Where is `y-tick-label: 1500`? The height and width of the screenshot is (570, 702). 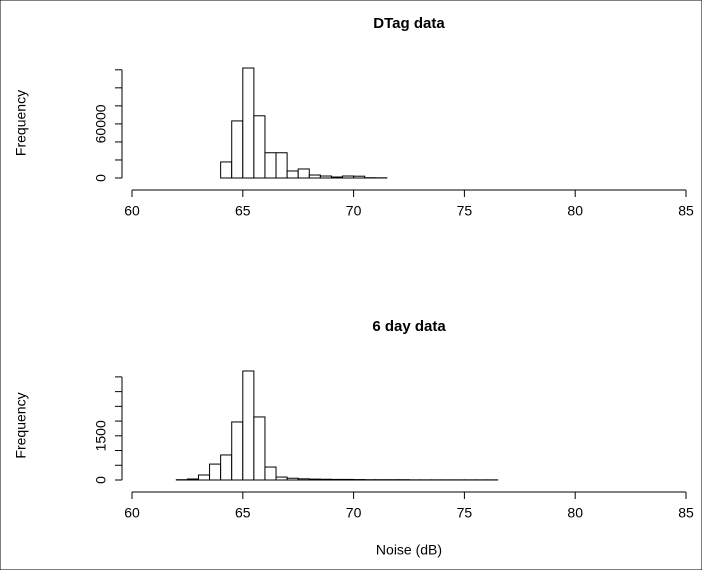
y-tick-label: 1500 is located at coordinates (101, 435).